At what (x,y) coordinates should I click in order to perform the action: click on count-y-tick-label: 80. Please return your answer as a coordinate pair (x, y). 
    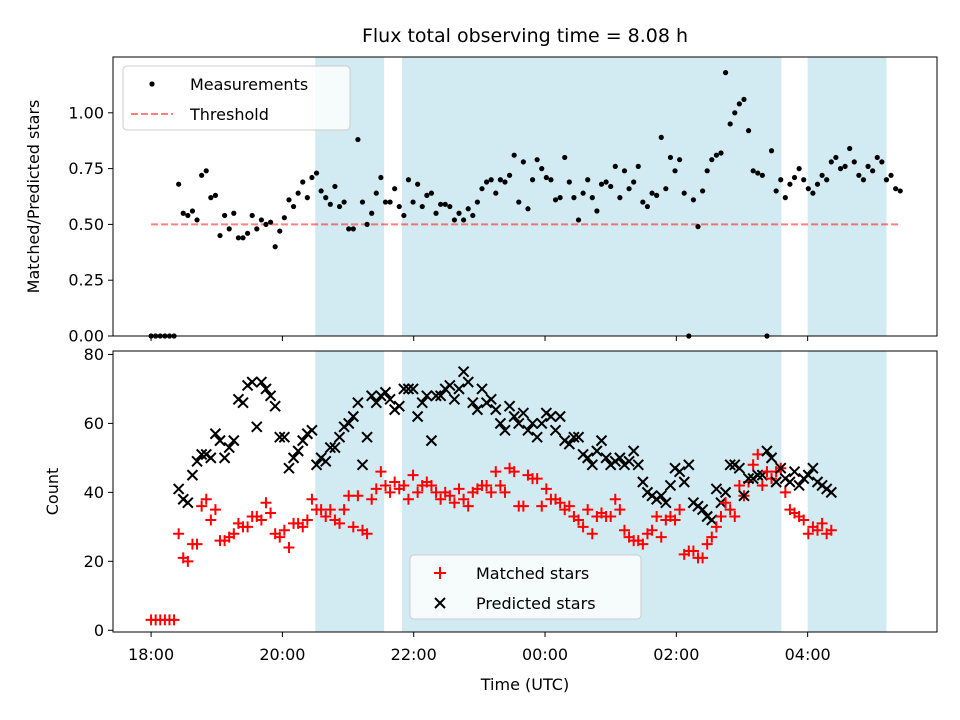
    Looking at the image, I should click on (94, 354).